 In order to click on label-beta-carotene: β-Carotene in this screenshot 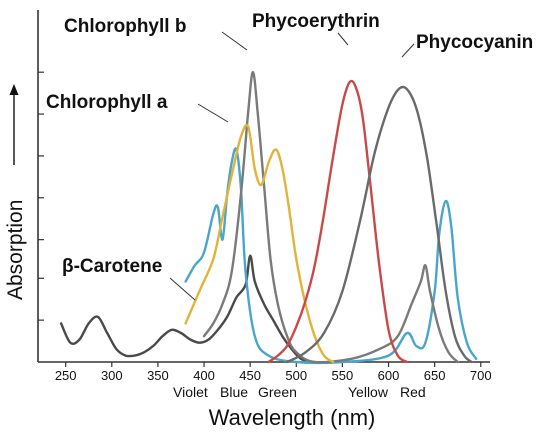, I will do `click(112, 266)`.